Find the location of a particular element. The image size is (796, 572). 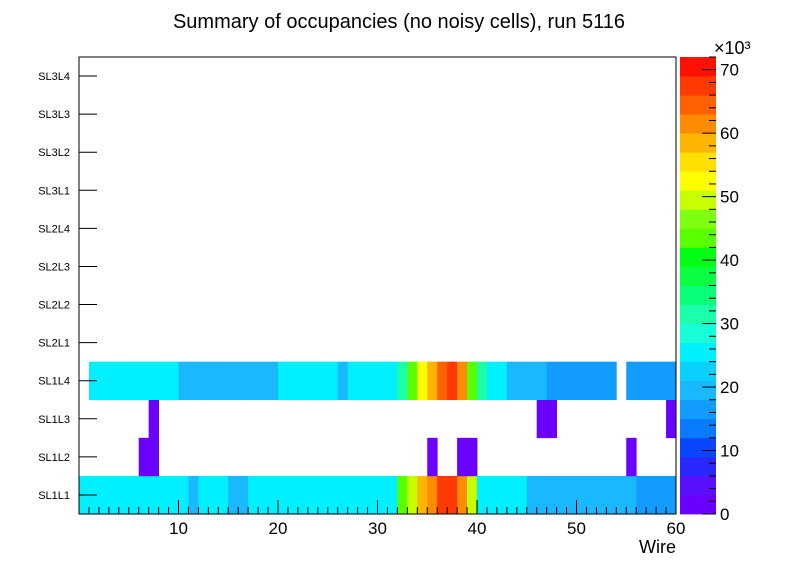

z-axis-multiplier: ×10³ is located at coordinates (732, 48).